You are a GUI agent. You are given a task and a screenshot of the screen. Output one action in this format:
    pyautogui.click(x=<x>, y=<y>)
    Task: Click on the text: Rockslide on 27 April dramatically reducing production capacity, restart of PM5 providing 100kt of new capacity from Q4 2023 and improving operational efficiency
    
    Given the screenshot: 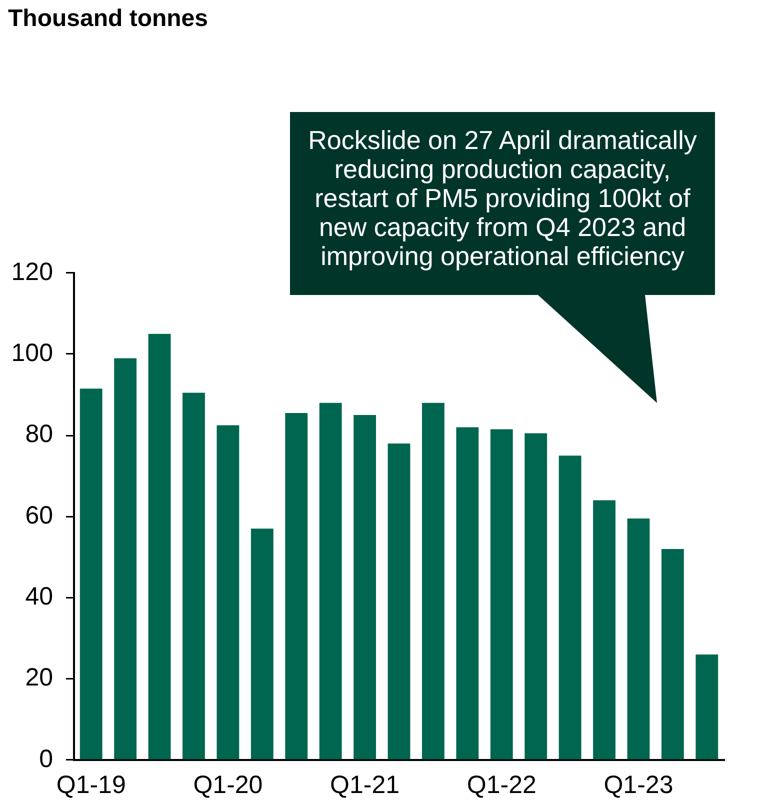 What is the action you would take?
    pyautogui.click(x=502, y=198)
    